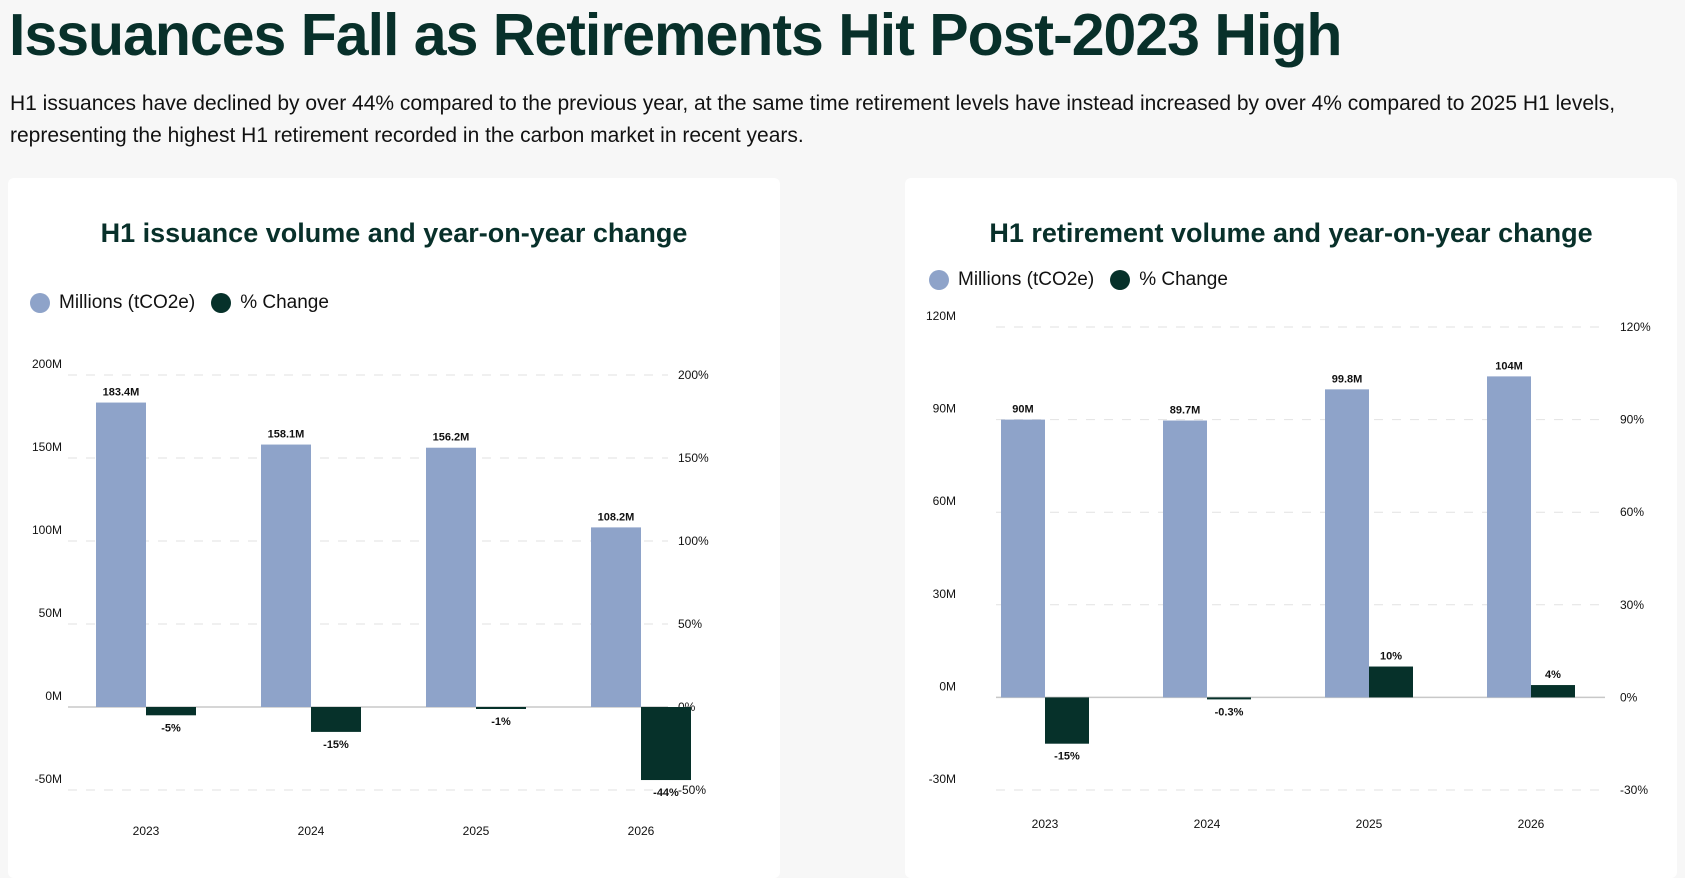 This screenshot has height=878, width=1685. What do you see at coordinates (1185, 411) in the screenshot?
I see `volume-data-label: 89.7M` at bounding box center [1185, 411].